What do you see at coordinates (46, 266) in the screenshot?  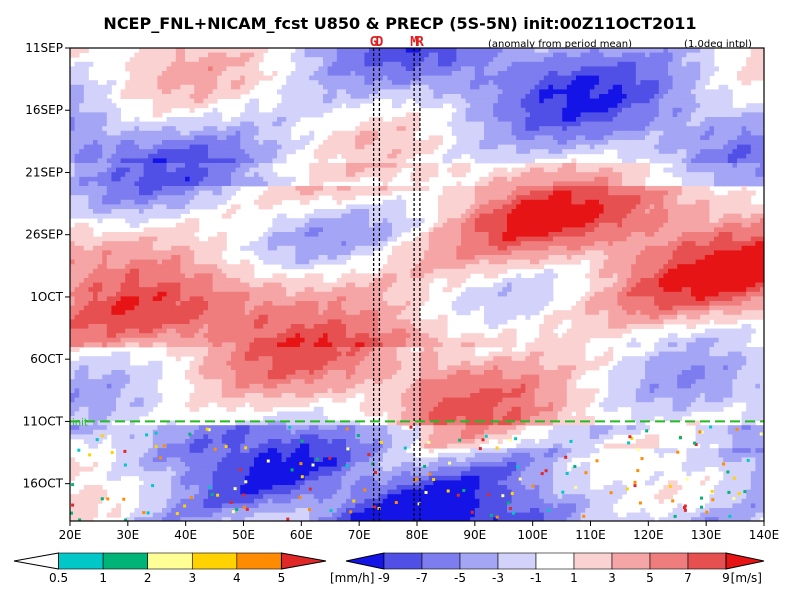 I see `y-axis: 11SEP 16SEP 21SEP 26SEP 1OCT 6OCT 11OCT 16OCT` at bounding box center [46, 266].